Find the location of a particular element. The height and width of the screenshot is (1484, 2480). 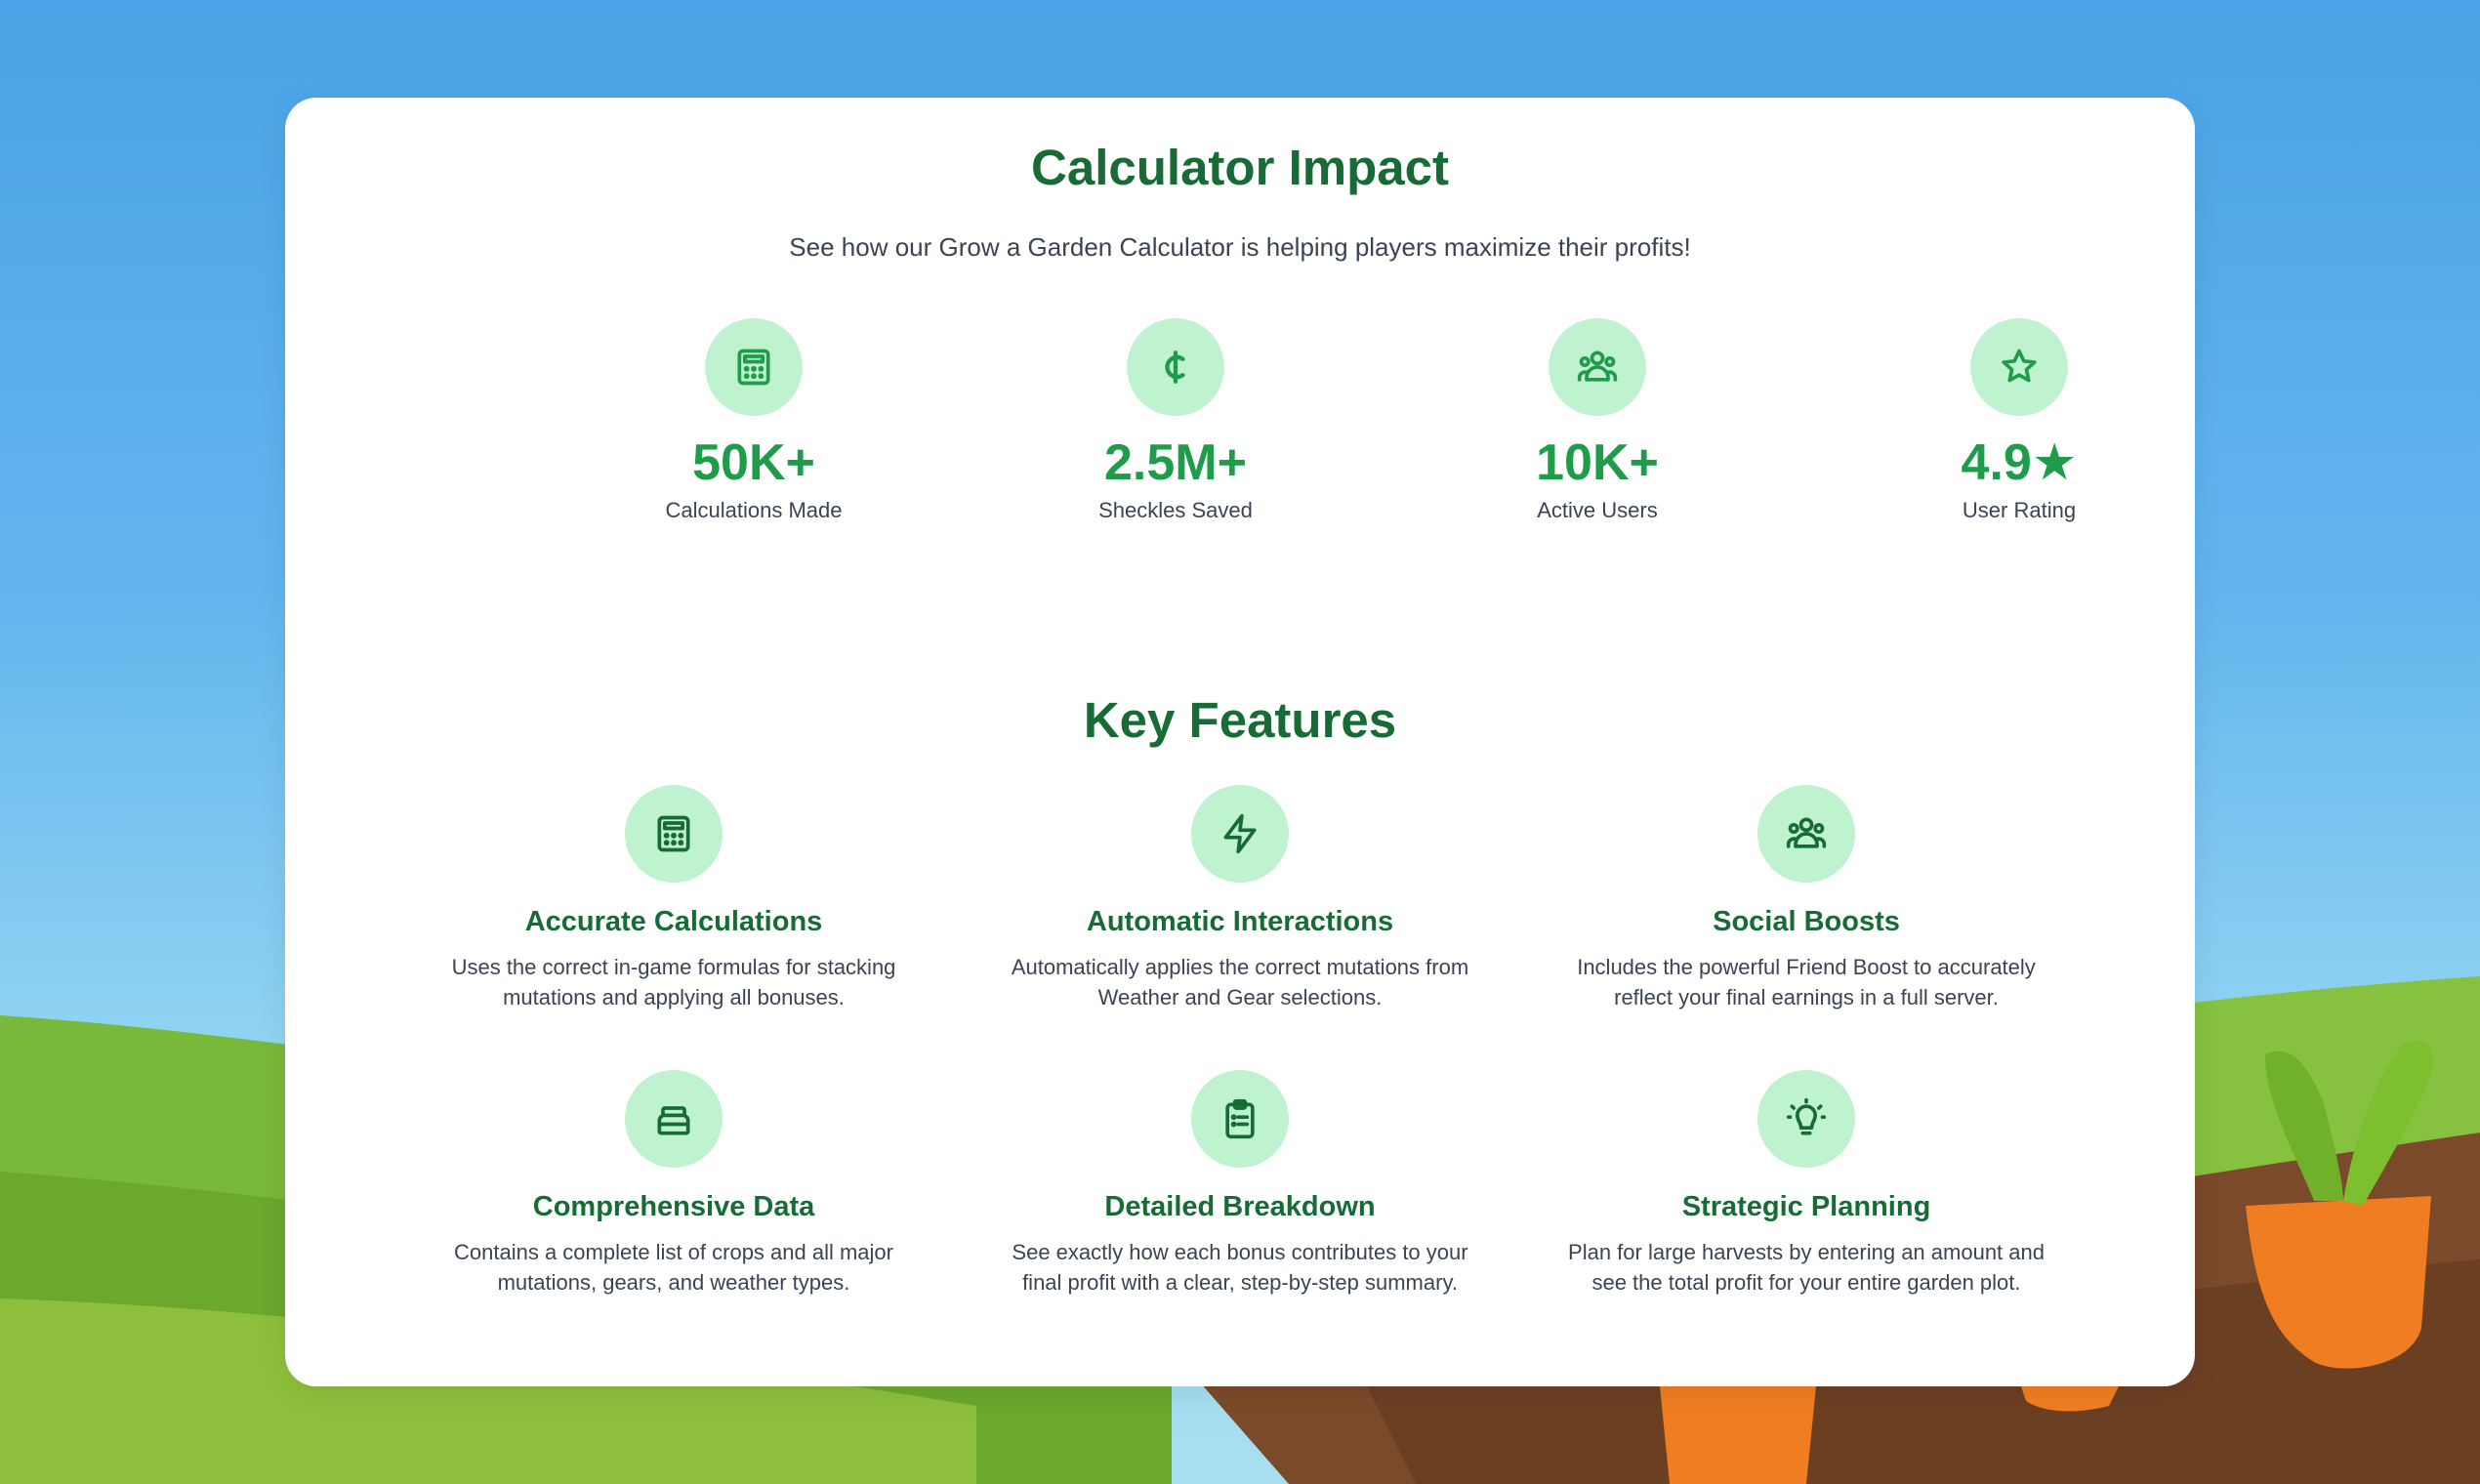

stat-value: 10K+ is located at coordinates (1597, 463).